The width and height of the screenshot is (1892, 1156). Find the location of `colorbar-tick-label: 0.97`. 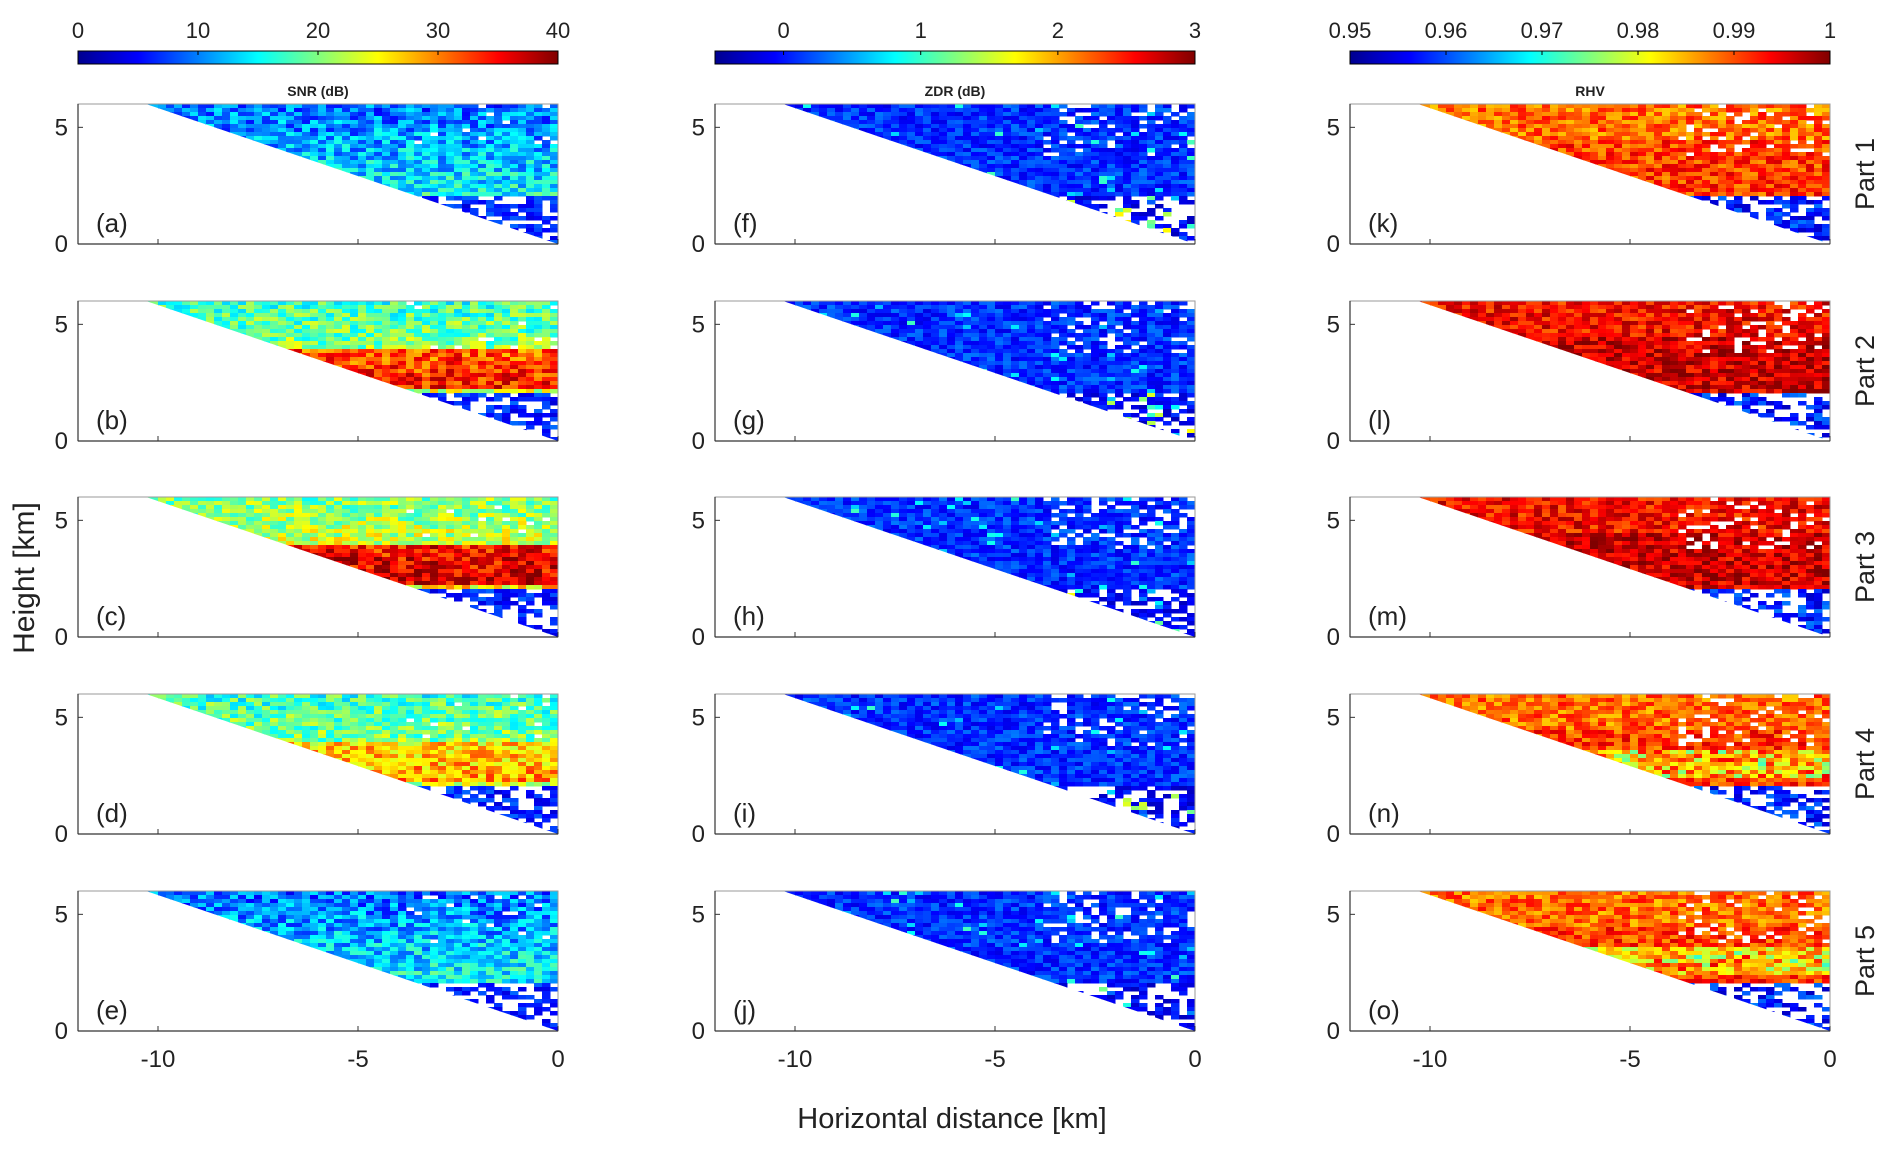

colorbar-tick-label: 0.97 is located at coordinates (1542, 30).